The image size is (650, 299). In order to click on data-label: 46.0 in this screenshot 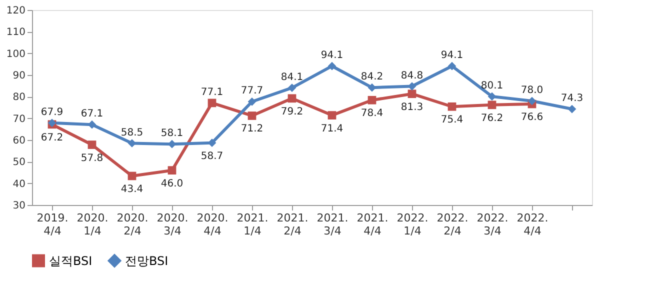, I will do `click(172, 184)`.